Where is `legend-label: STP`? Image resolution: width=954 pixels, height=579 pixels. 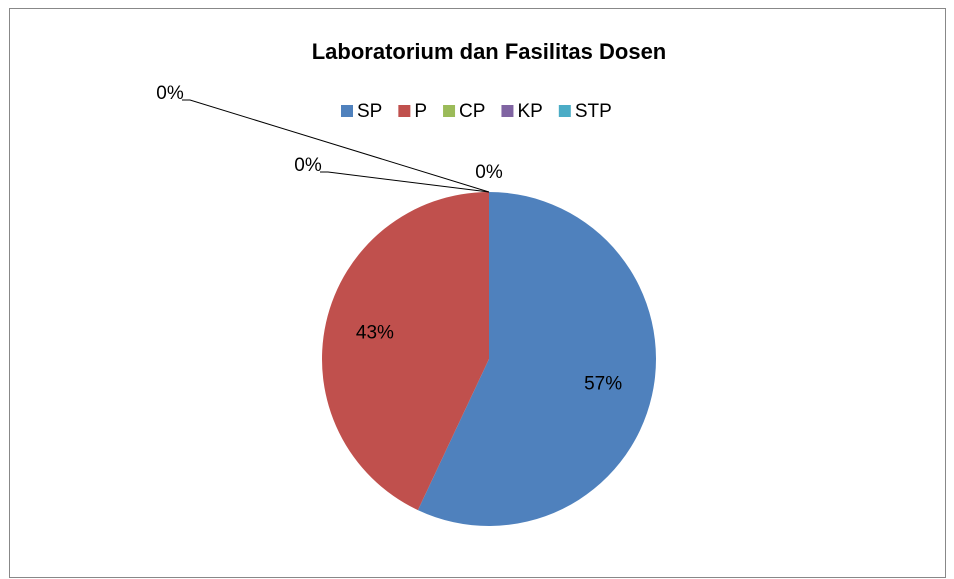
legend-label: STP is located at coordinates (593, 111).